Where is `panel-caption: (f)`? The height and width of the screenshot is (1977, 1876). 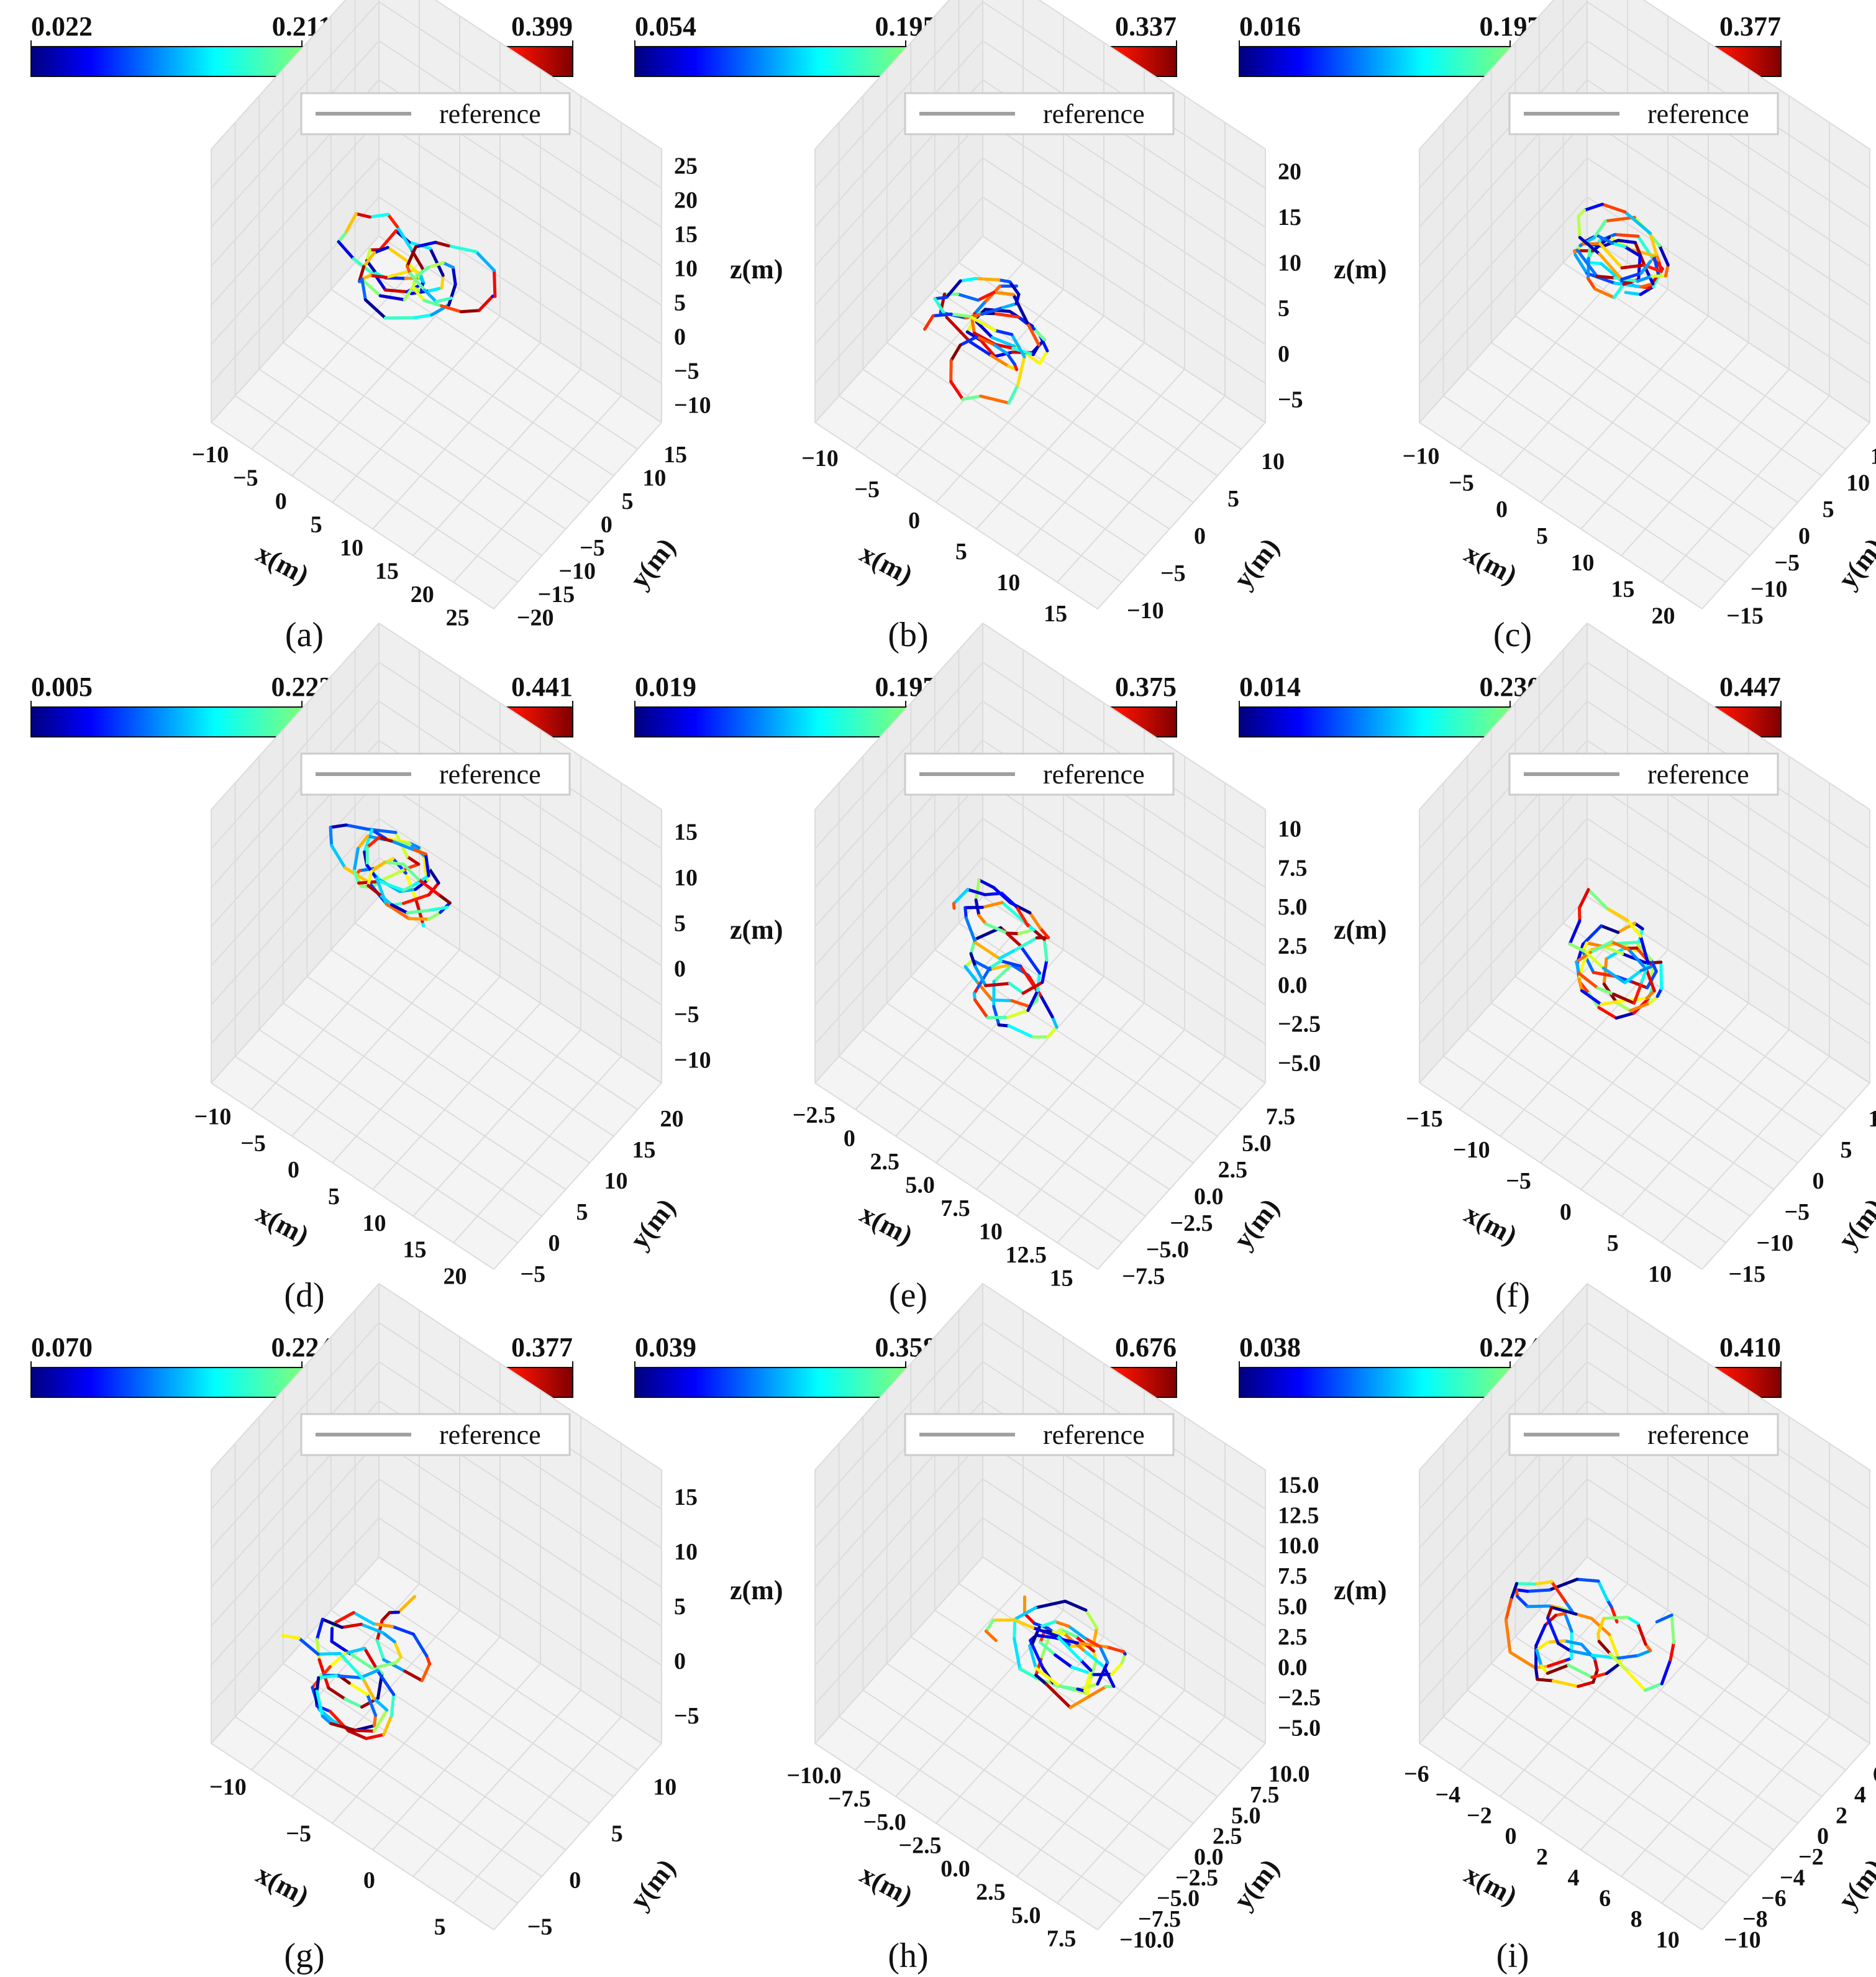 panel-caption: (f) is located at coordinates (1512, 1296).